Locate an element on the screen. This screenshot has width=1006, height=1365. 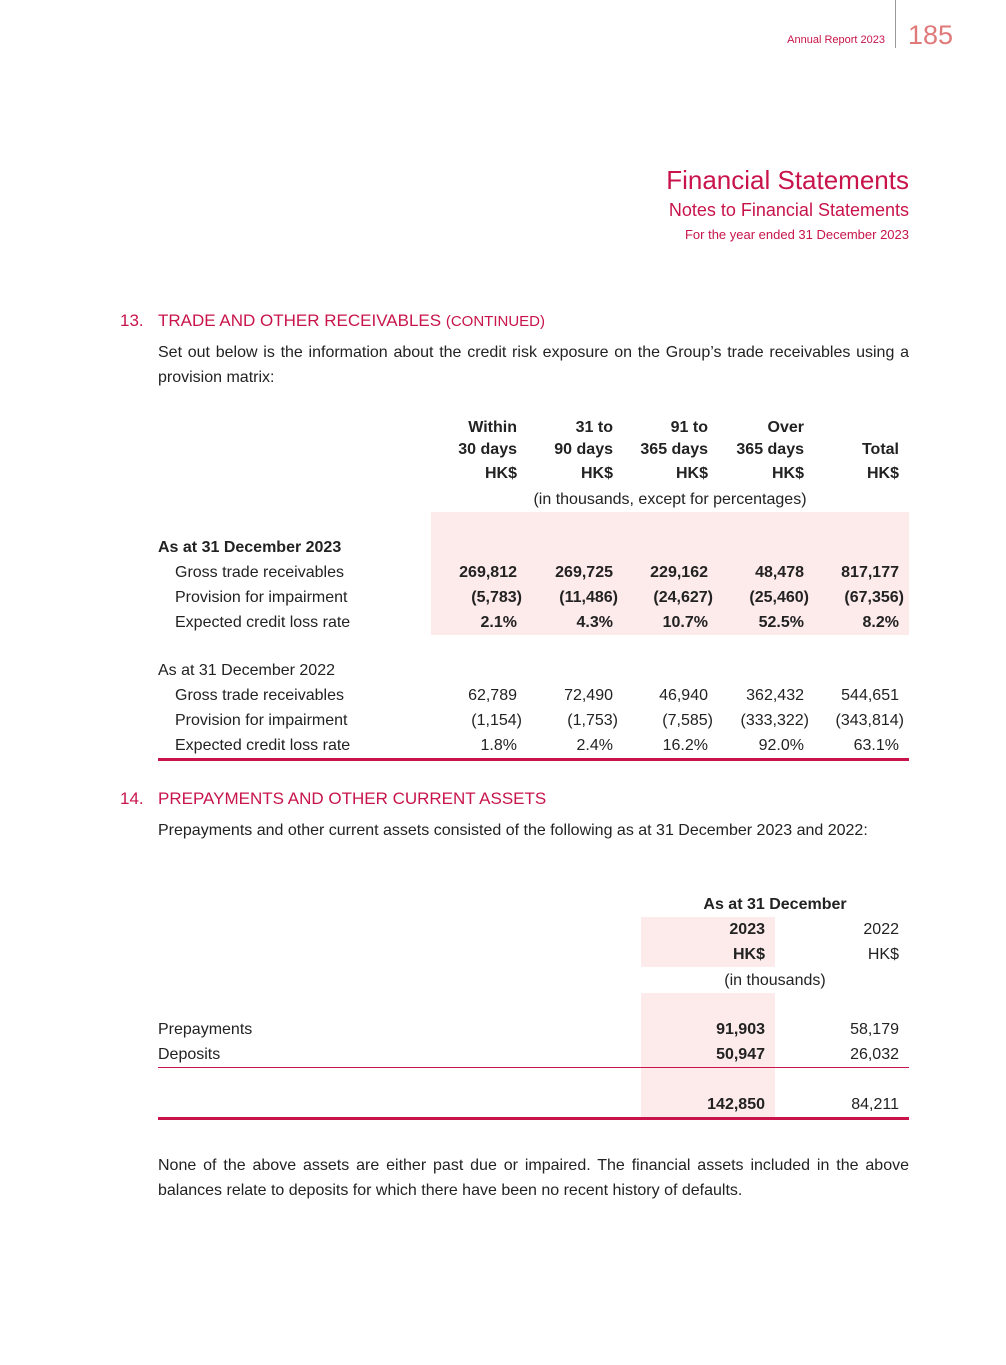
cell: 362,432 is located at coordinates (775, 695).